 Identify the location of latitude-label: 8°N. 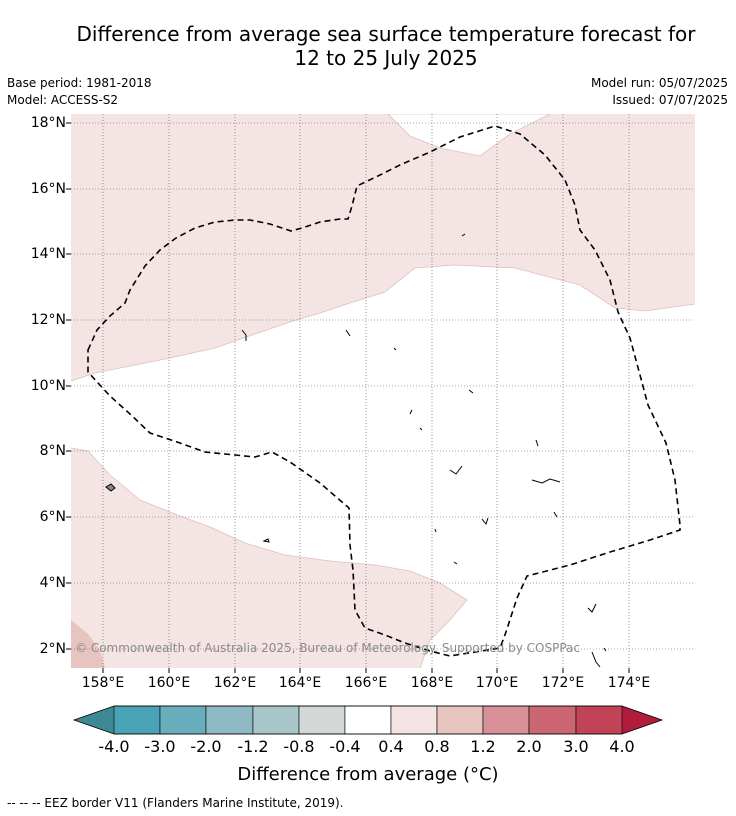
(52, 451).